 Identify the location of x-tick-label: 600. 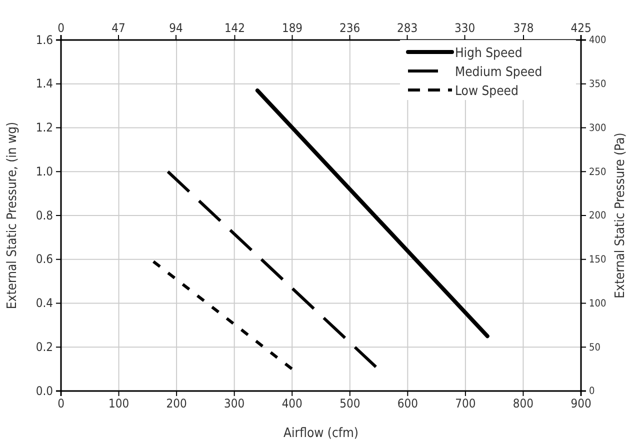
(407, 403).